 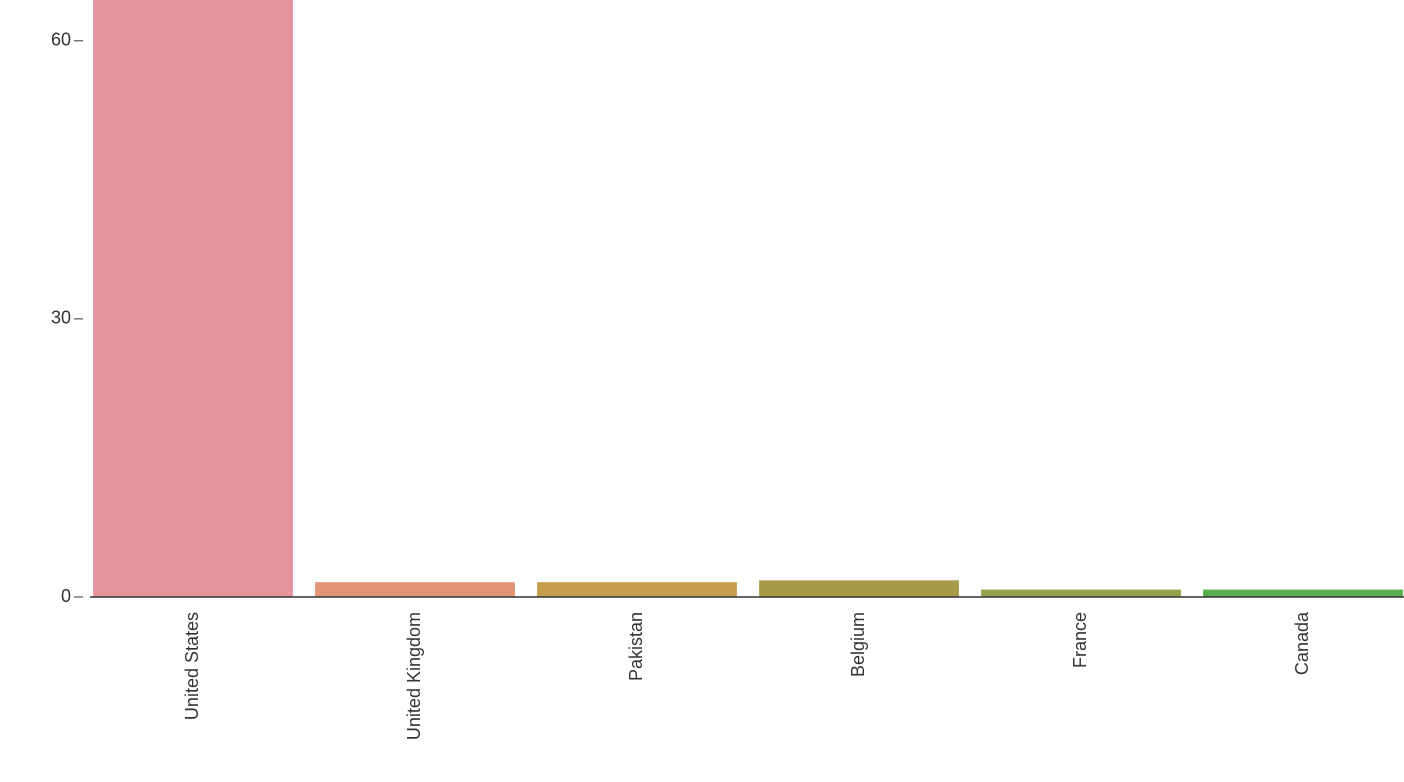 I want to click on x-tick-label: United Kingdom, so click(x=414, y=676).